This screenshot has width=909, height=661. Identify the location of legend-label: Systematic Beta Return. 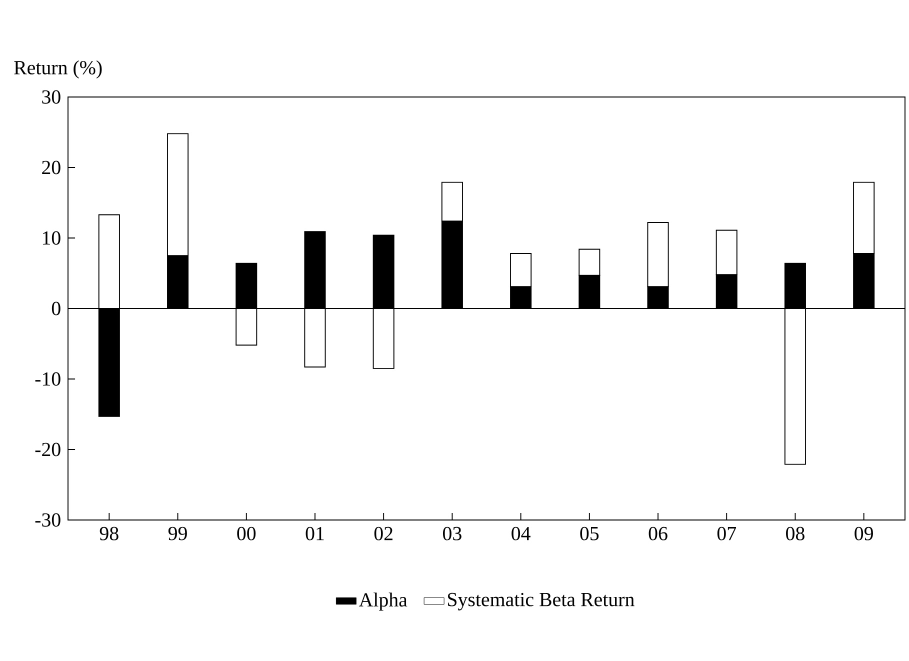
(541, 601).